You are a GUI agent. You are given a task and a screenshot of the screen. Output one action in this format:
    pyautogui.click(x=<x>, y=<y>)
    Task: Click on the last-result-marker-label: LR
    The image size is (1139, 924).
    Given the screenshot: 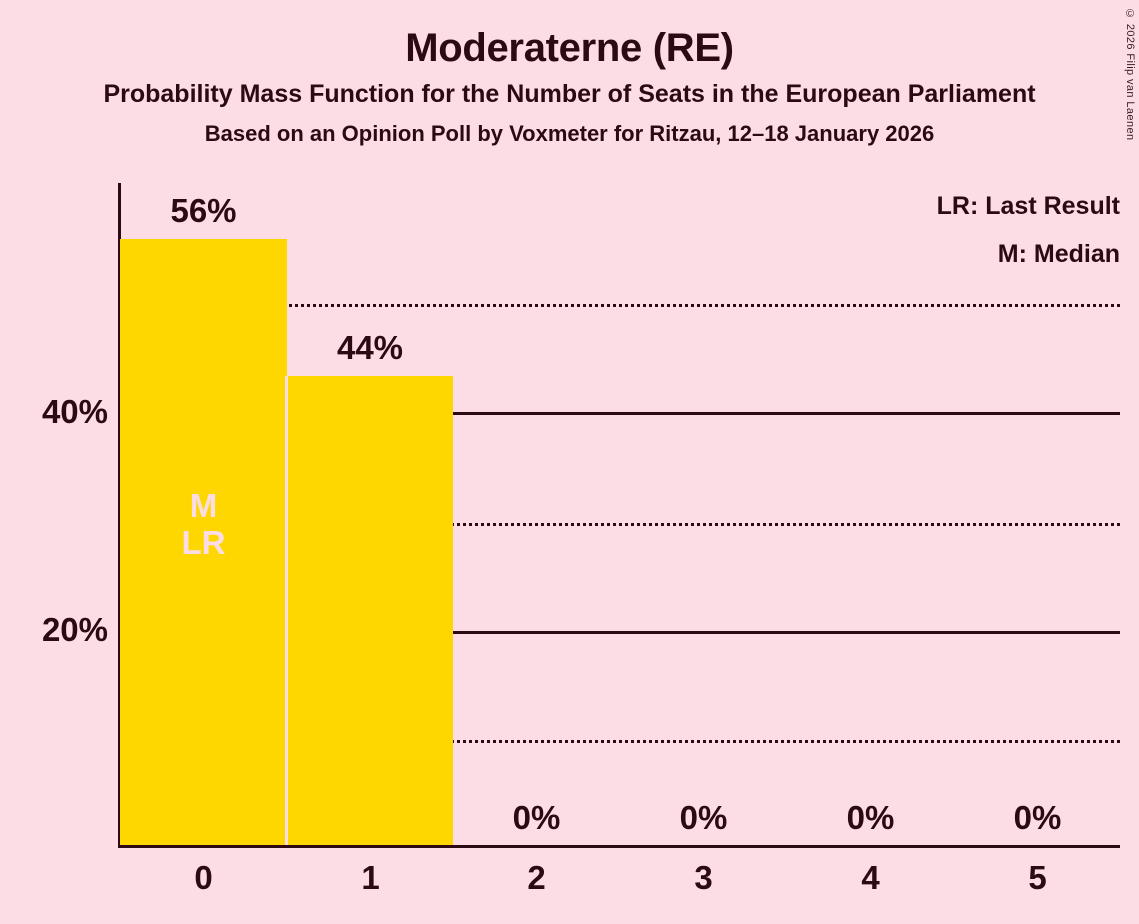 What is the action you would take?
    pyautogui.click(x=203, y=542)
    